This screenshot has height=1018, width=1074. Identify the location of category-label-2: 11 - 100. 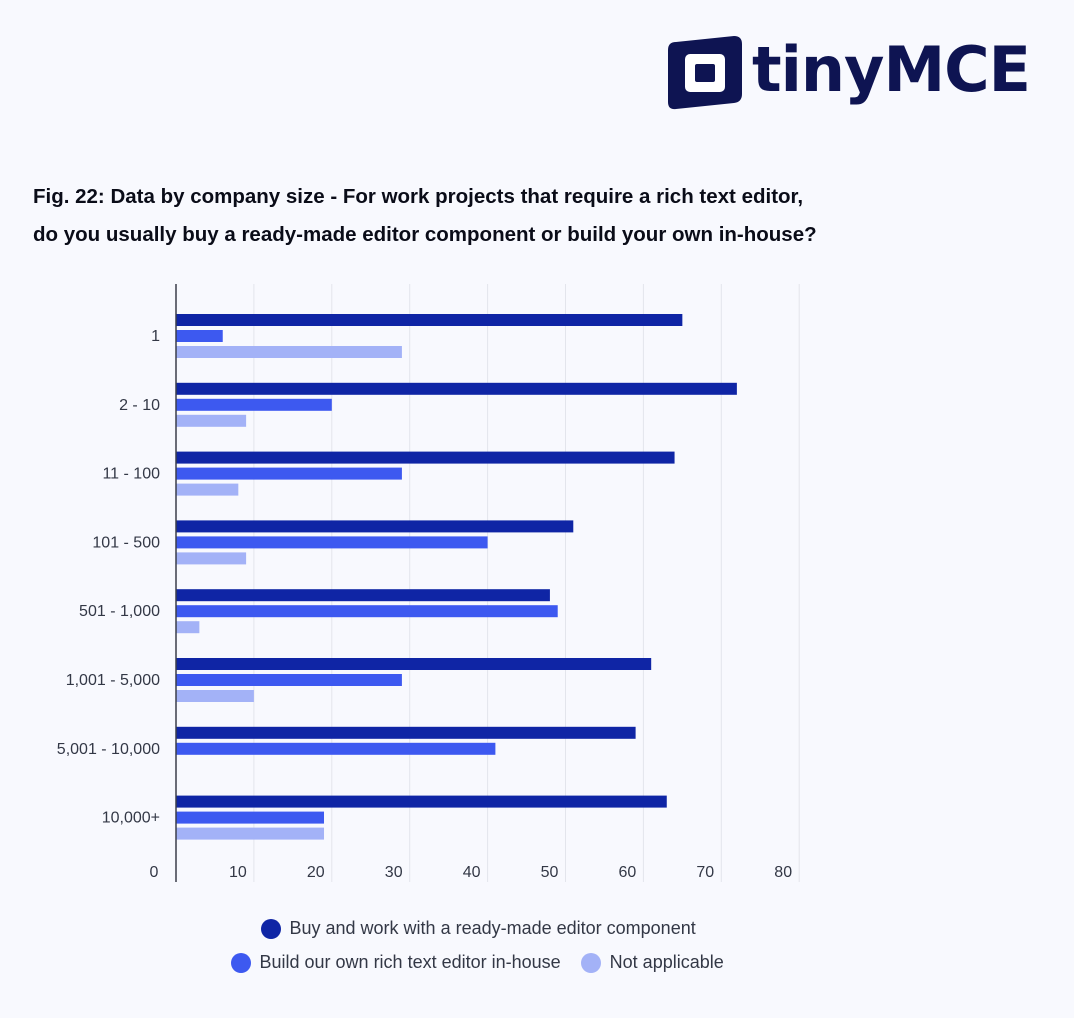
(131, 474).